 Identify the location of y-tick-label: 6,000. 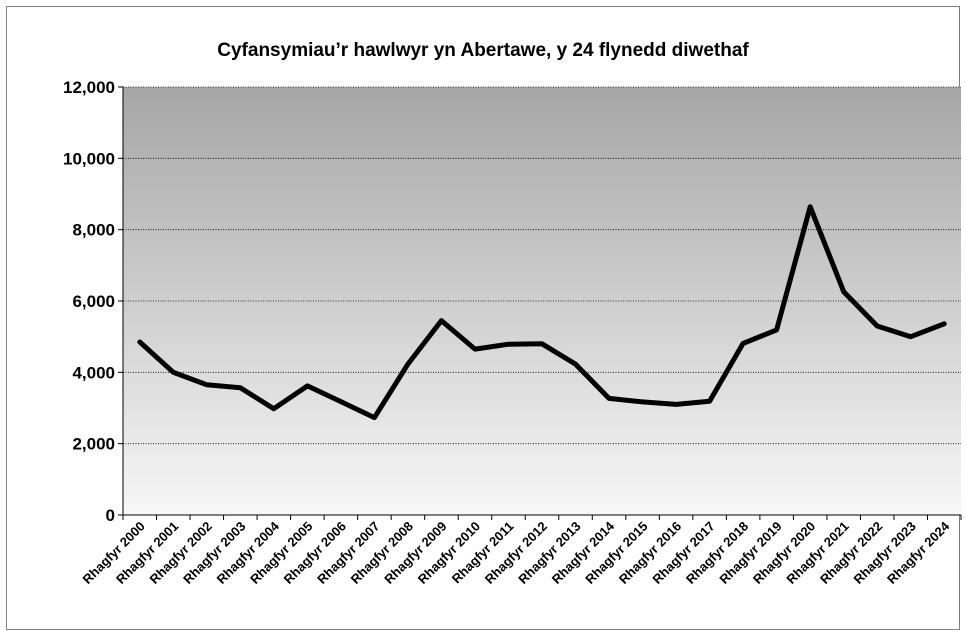
(93, 301).